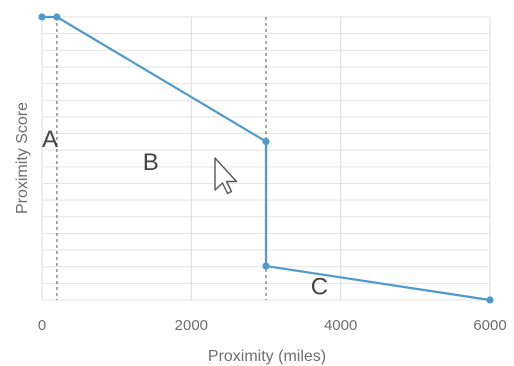 The width and height of the screenshot is (514, 366). Describe the element at coordinates (151, 162) in the screenshot. I see `region-label-b: B` at that location.